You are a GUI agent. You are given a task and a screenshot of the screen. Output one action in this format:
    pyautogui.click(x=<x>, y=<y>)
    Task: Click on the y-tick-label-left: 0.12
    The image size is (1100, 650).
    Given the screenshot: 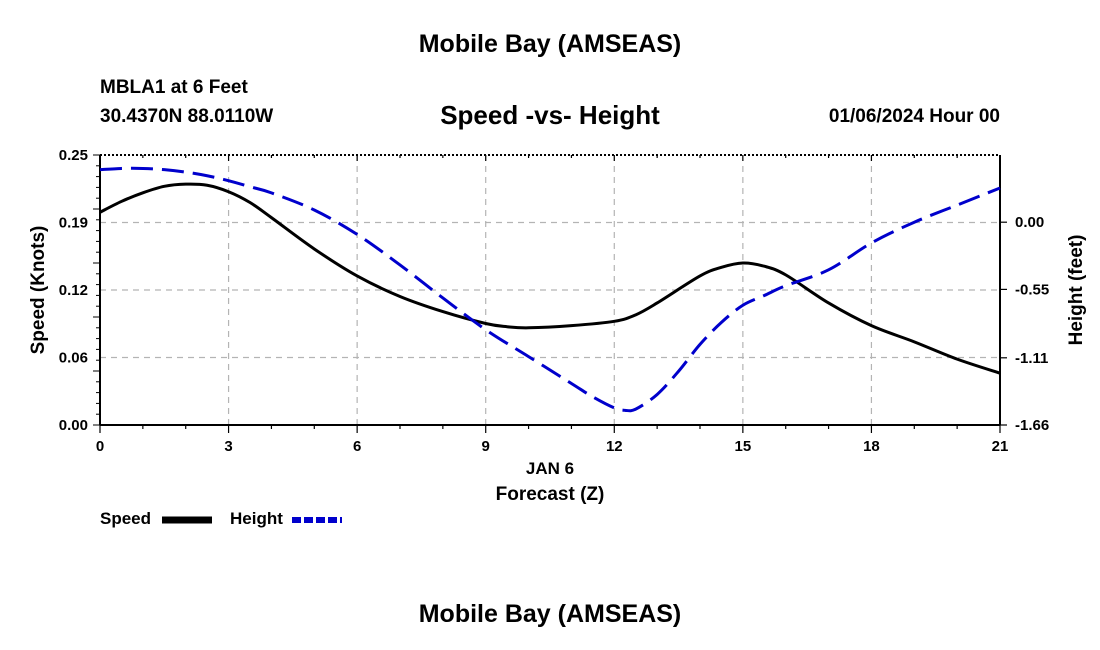 What is the action you would take?
    pyautogui.click(x=73, y=290)
    